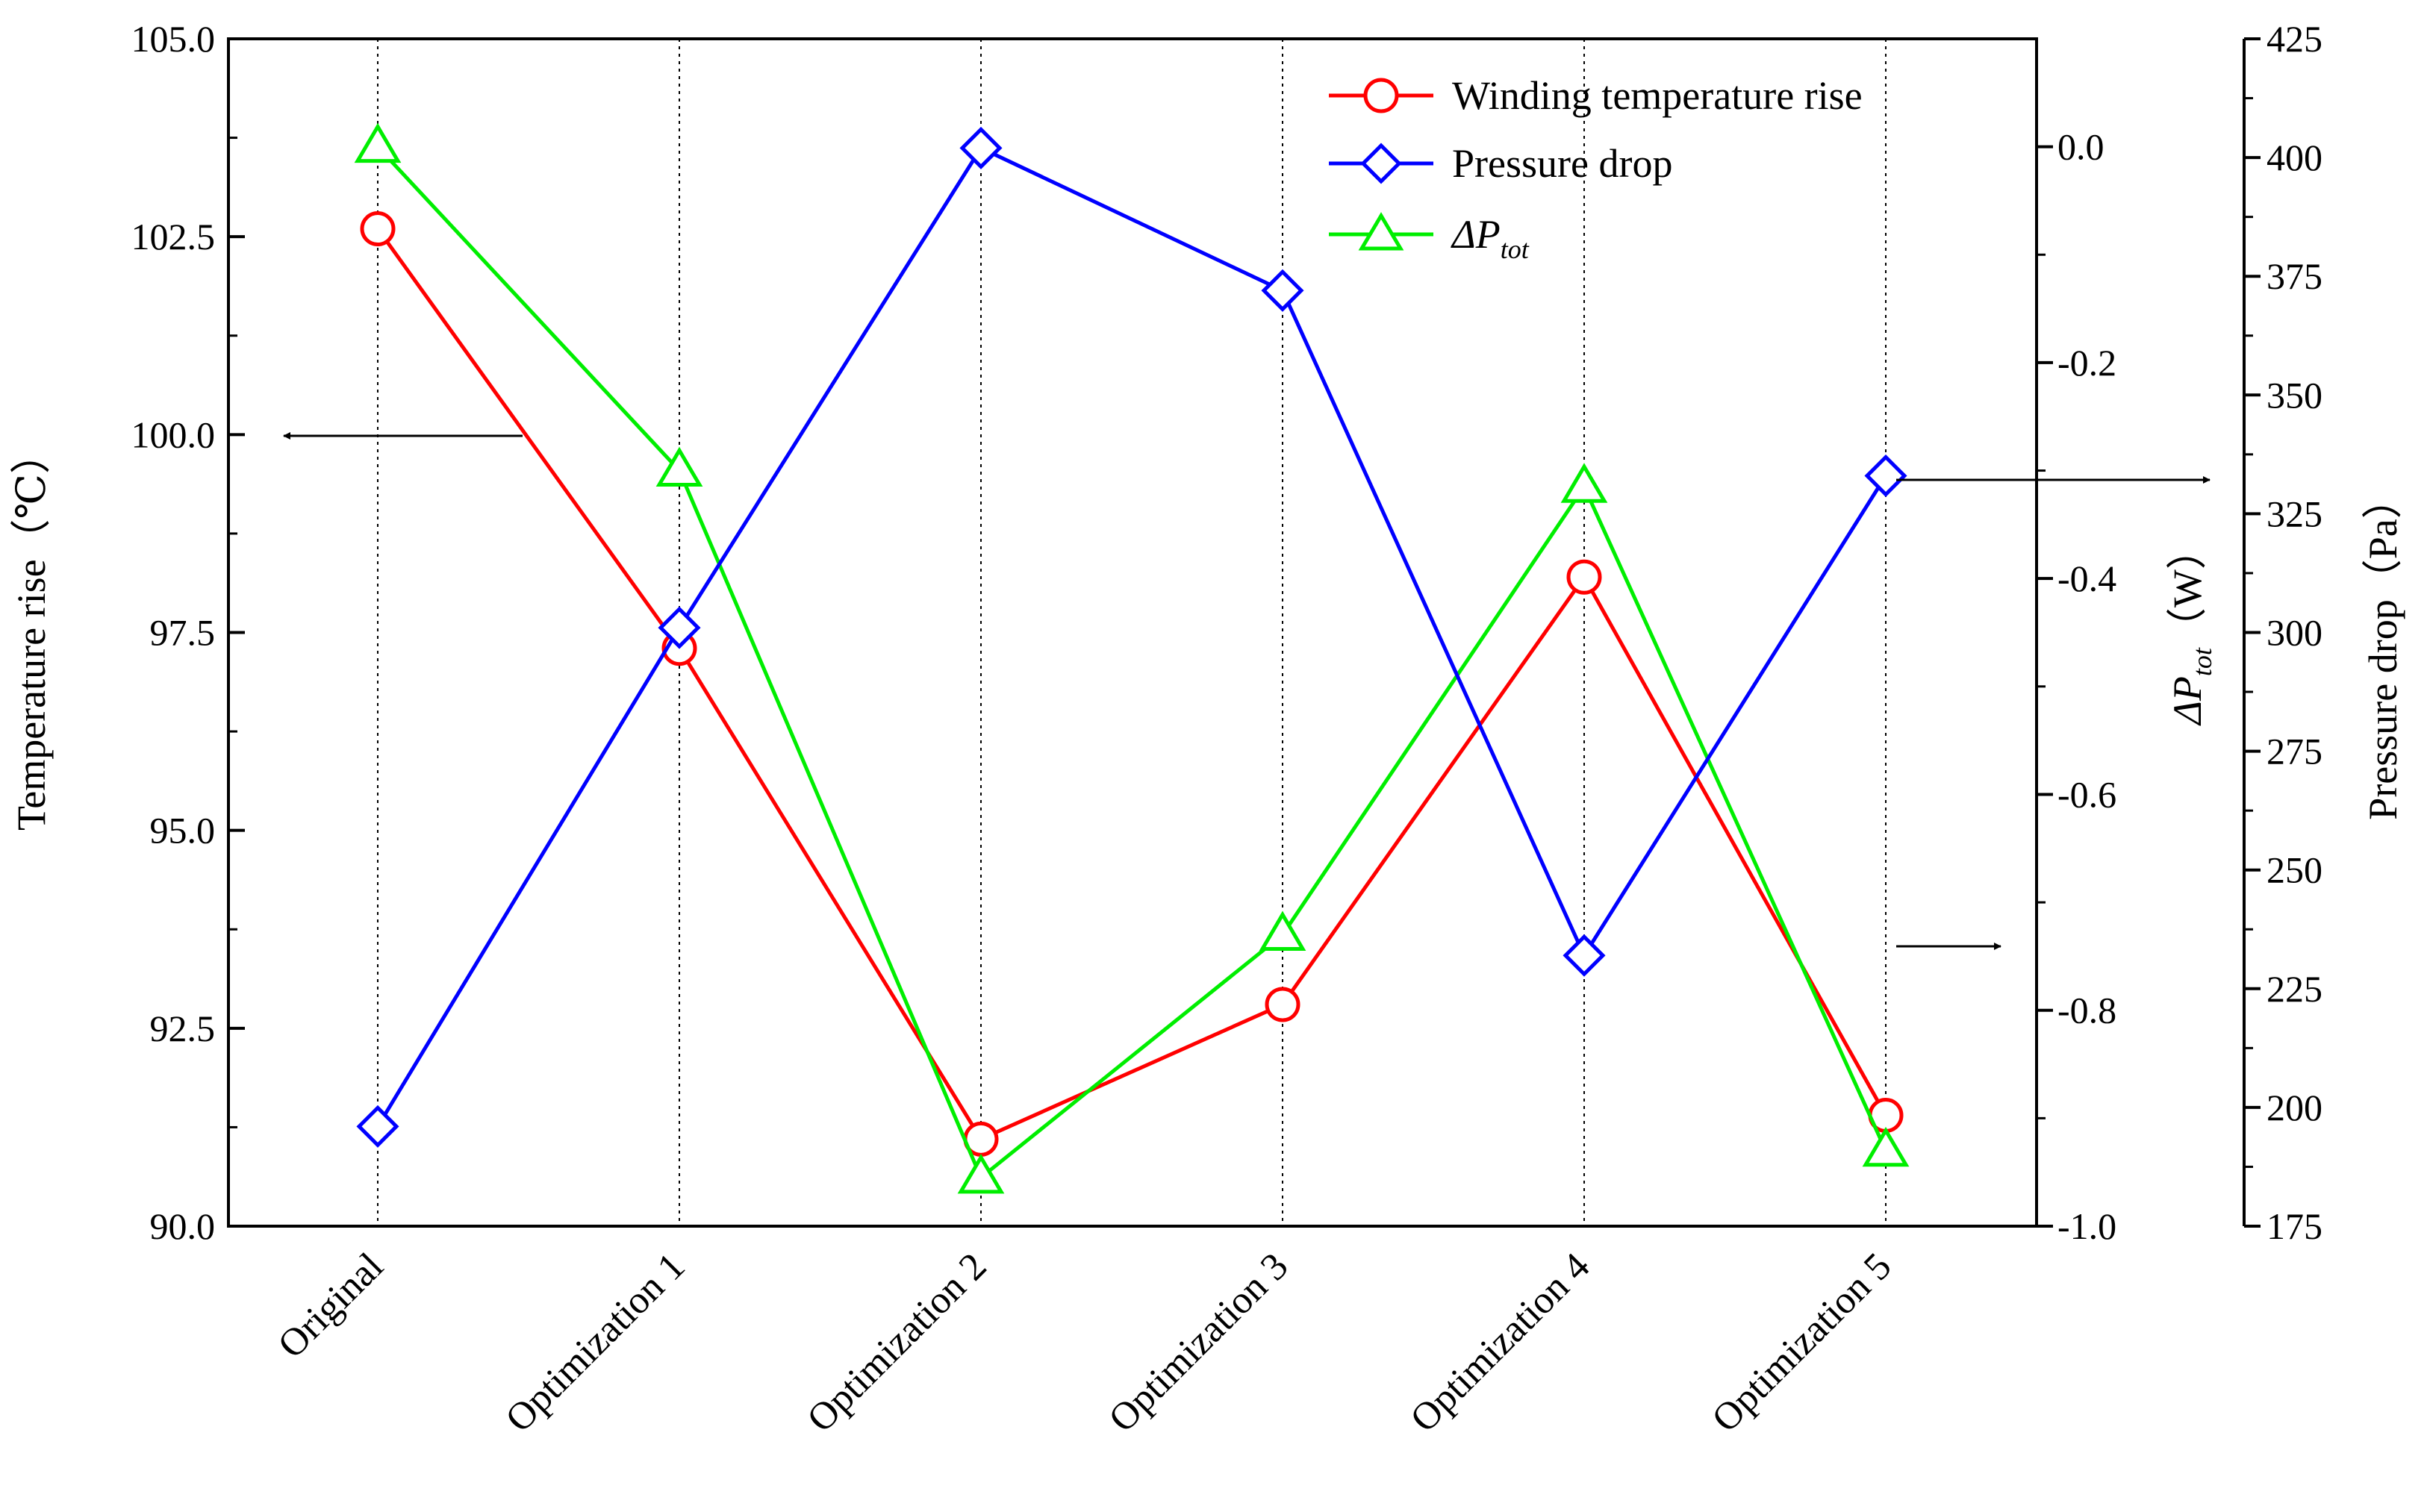 The image size is (2430, 1512). Describe the element at coordinates (2086, 1010) in the screenshot. I see `dp-tick-label: -0.8` at that location.